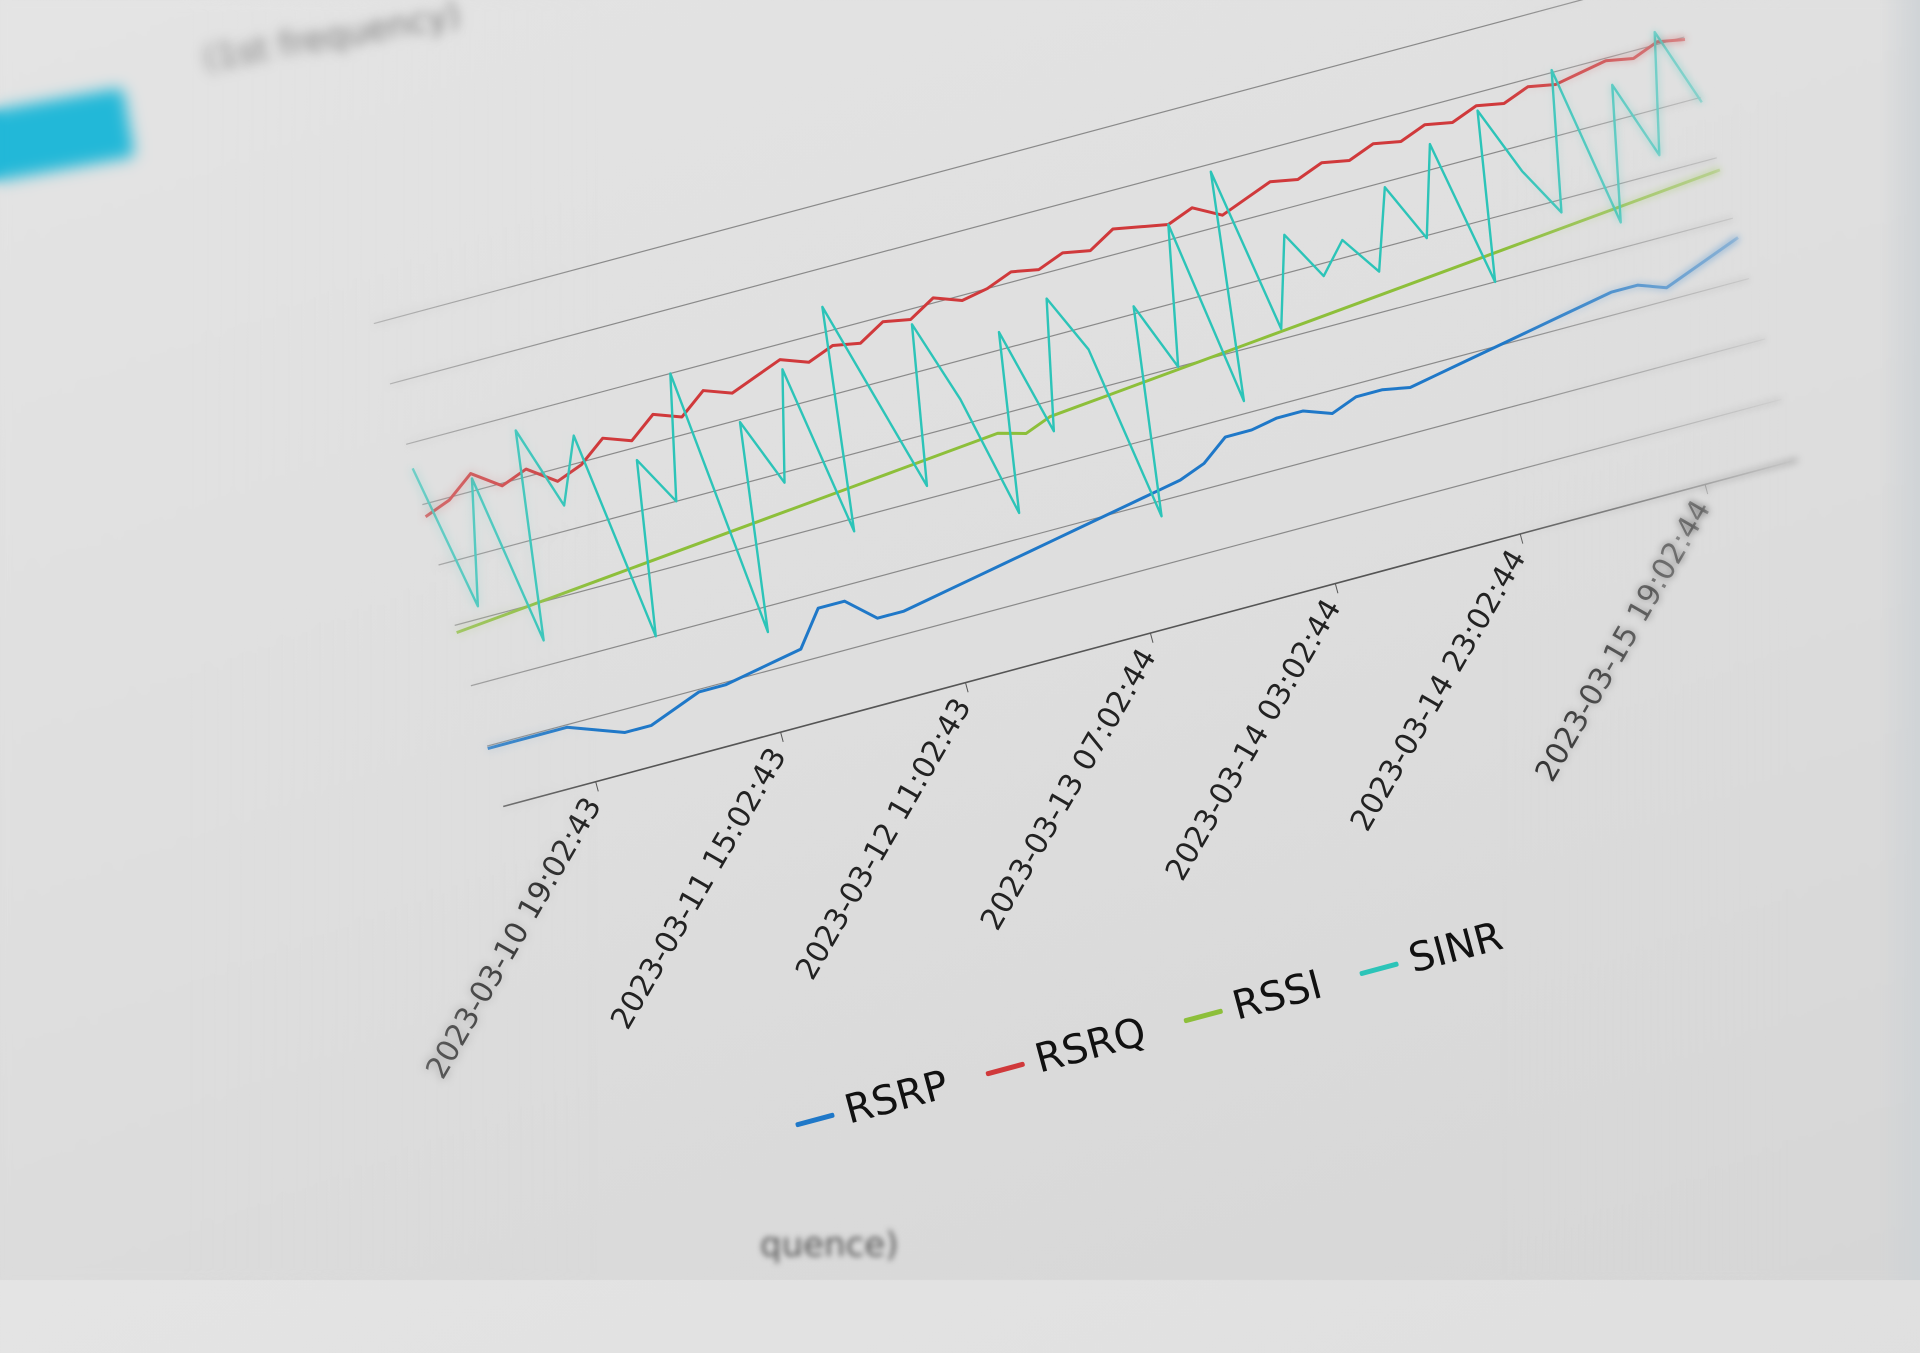 The image size is (1920, 1353). Describe the element at coordinates (1277, 995) in the screenshot. I see `legend-label: RSSI` at that location.